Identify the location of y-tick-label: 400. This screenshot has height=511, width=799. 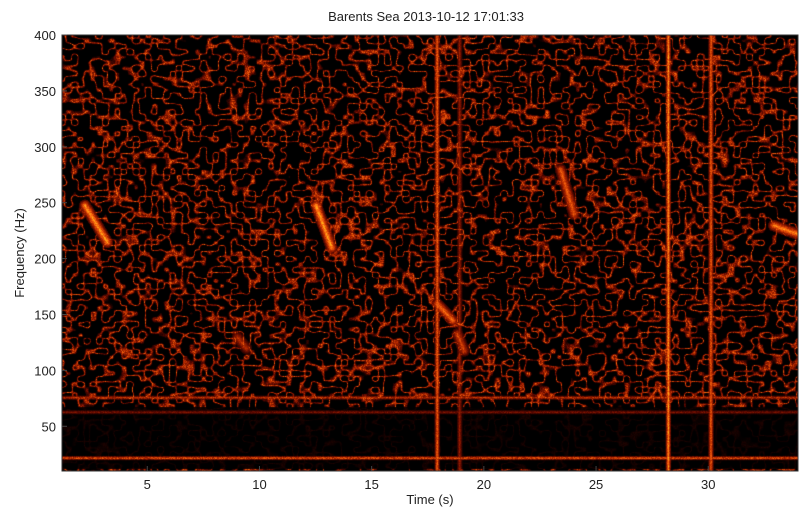
(45, 35).